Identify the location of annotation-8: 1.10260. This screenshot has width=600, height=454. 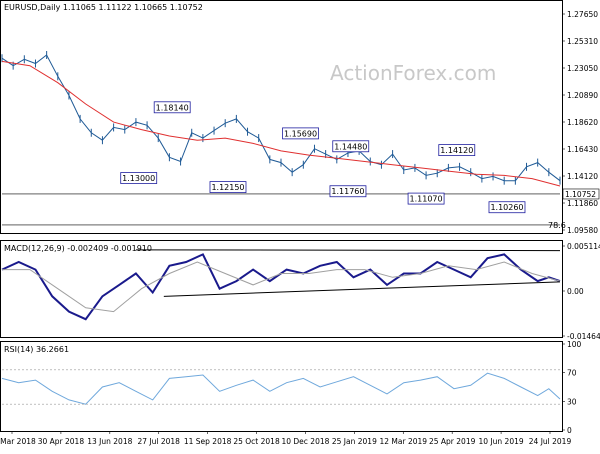
(507, 207).